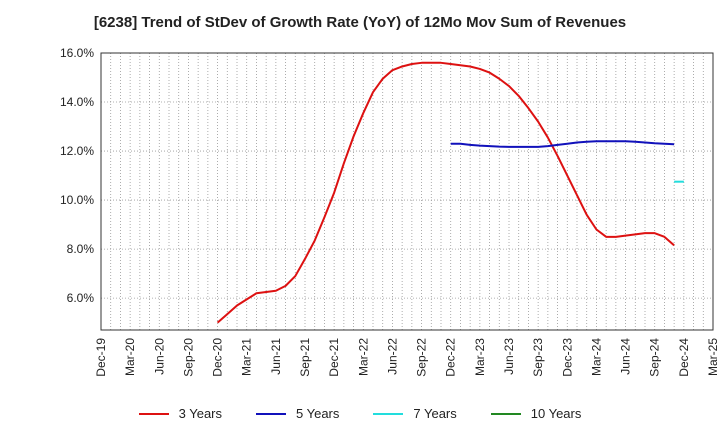  What do you see at coordinates (153, 413) in the screenshot?
I see `legend-swatch-3-years` at bounding box center [153, 413].